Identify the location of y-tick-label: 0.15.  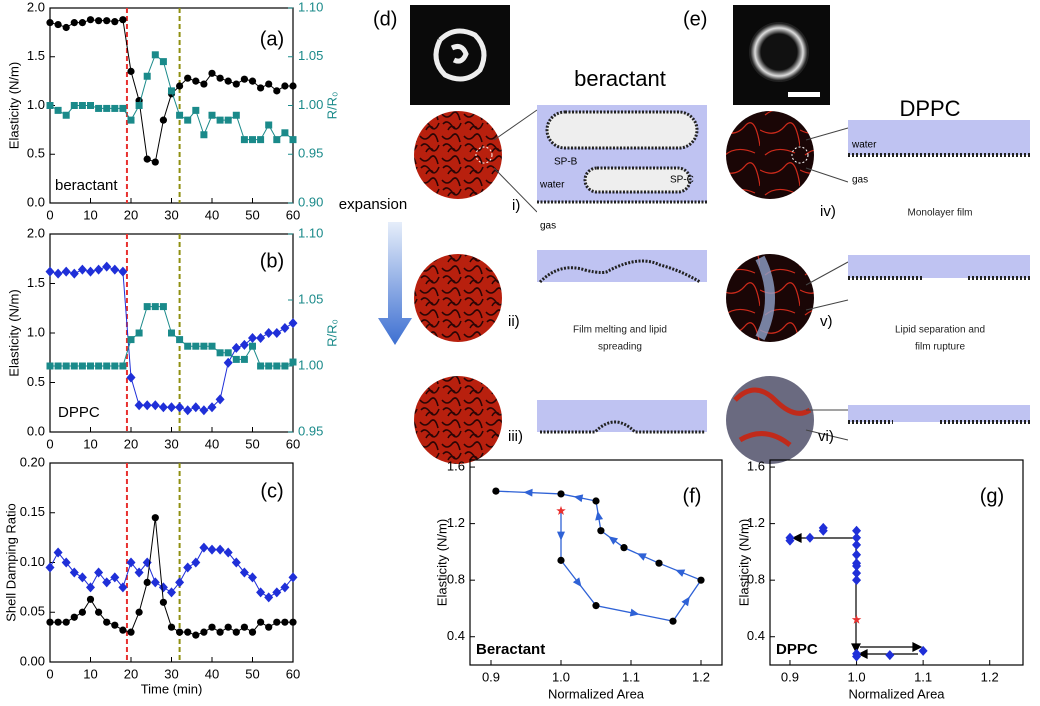
(32, 511).